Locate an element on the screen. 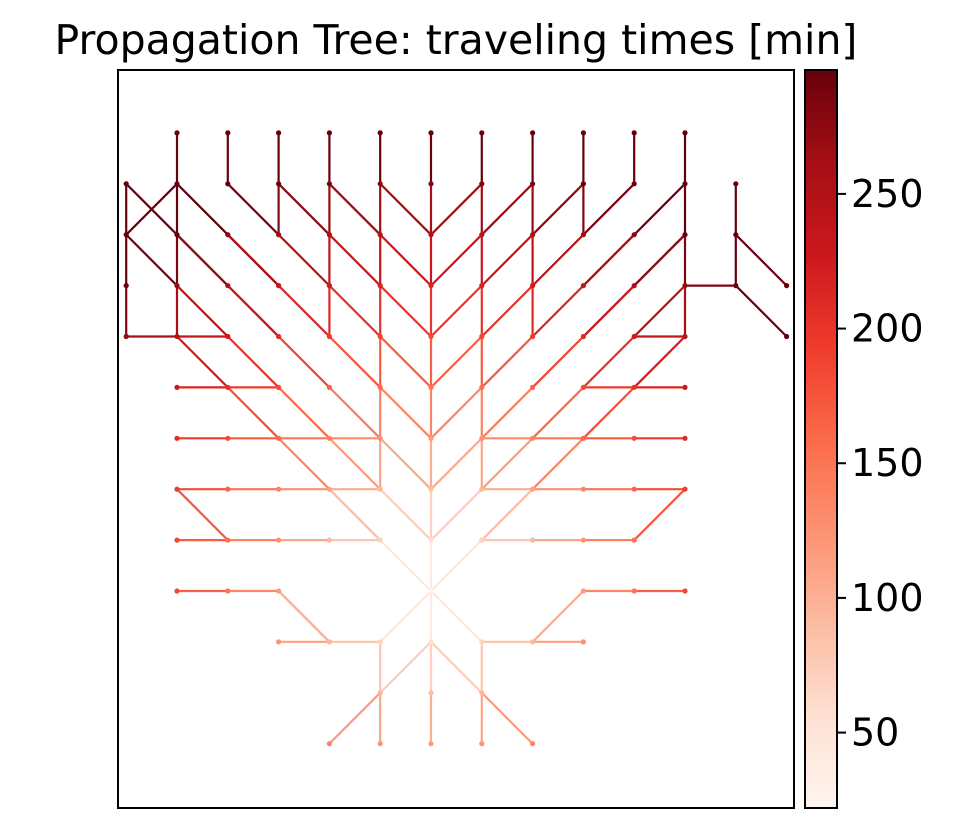  colorbar is located at coordinates (821, 439).